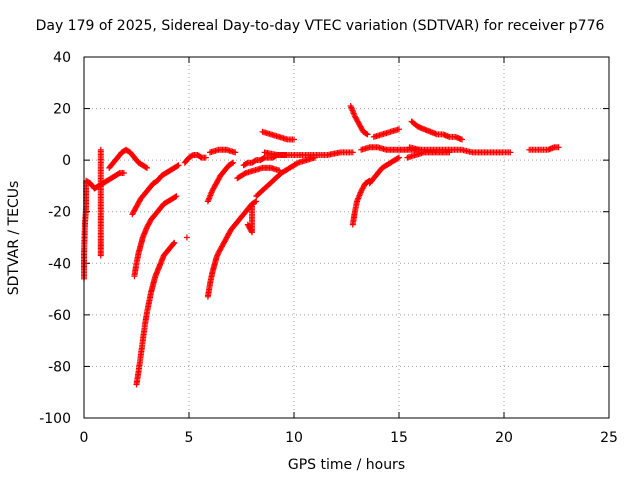  What do you see at coordinates (436, 130) in the screenshot?
I see `series-arc-w` at bounding box center [436, 130].